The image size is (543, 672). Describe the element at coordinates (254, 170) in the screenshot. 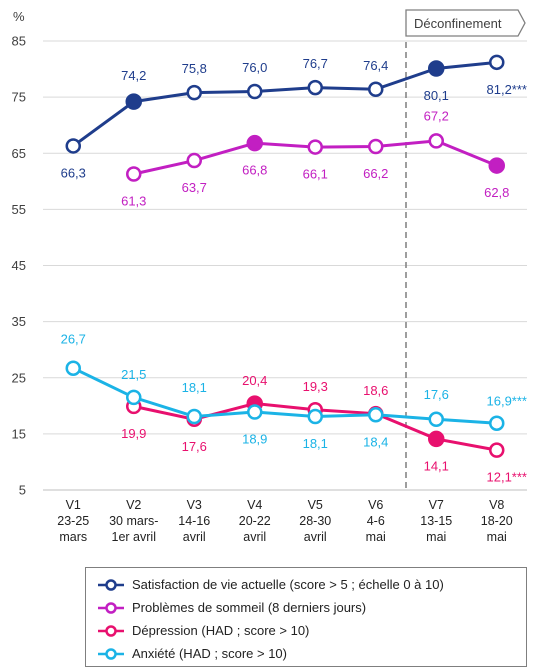

I see `data-label: 66,8` at that location.